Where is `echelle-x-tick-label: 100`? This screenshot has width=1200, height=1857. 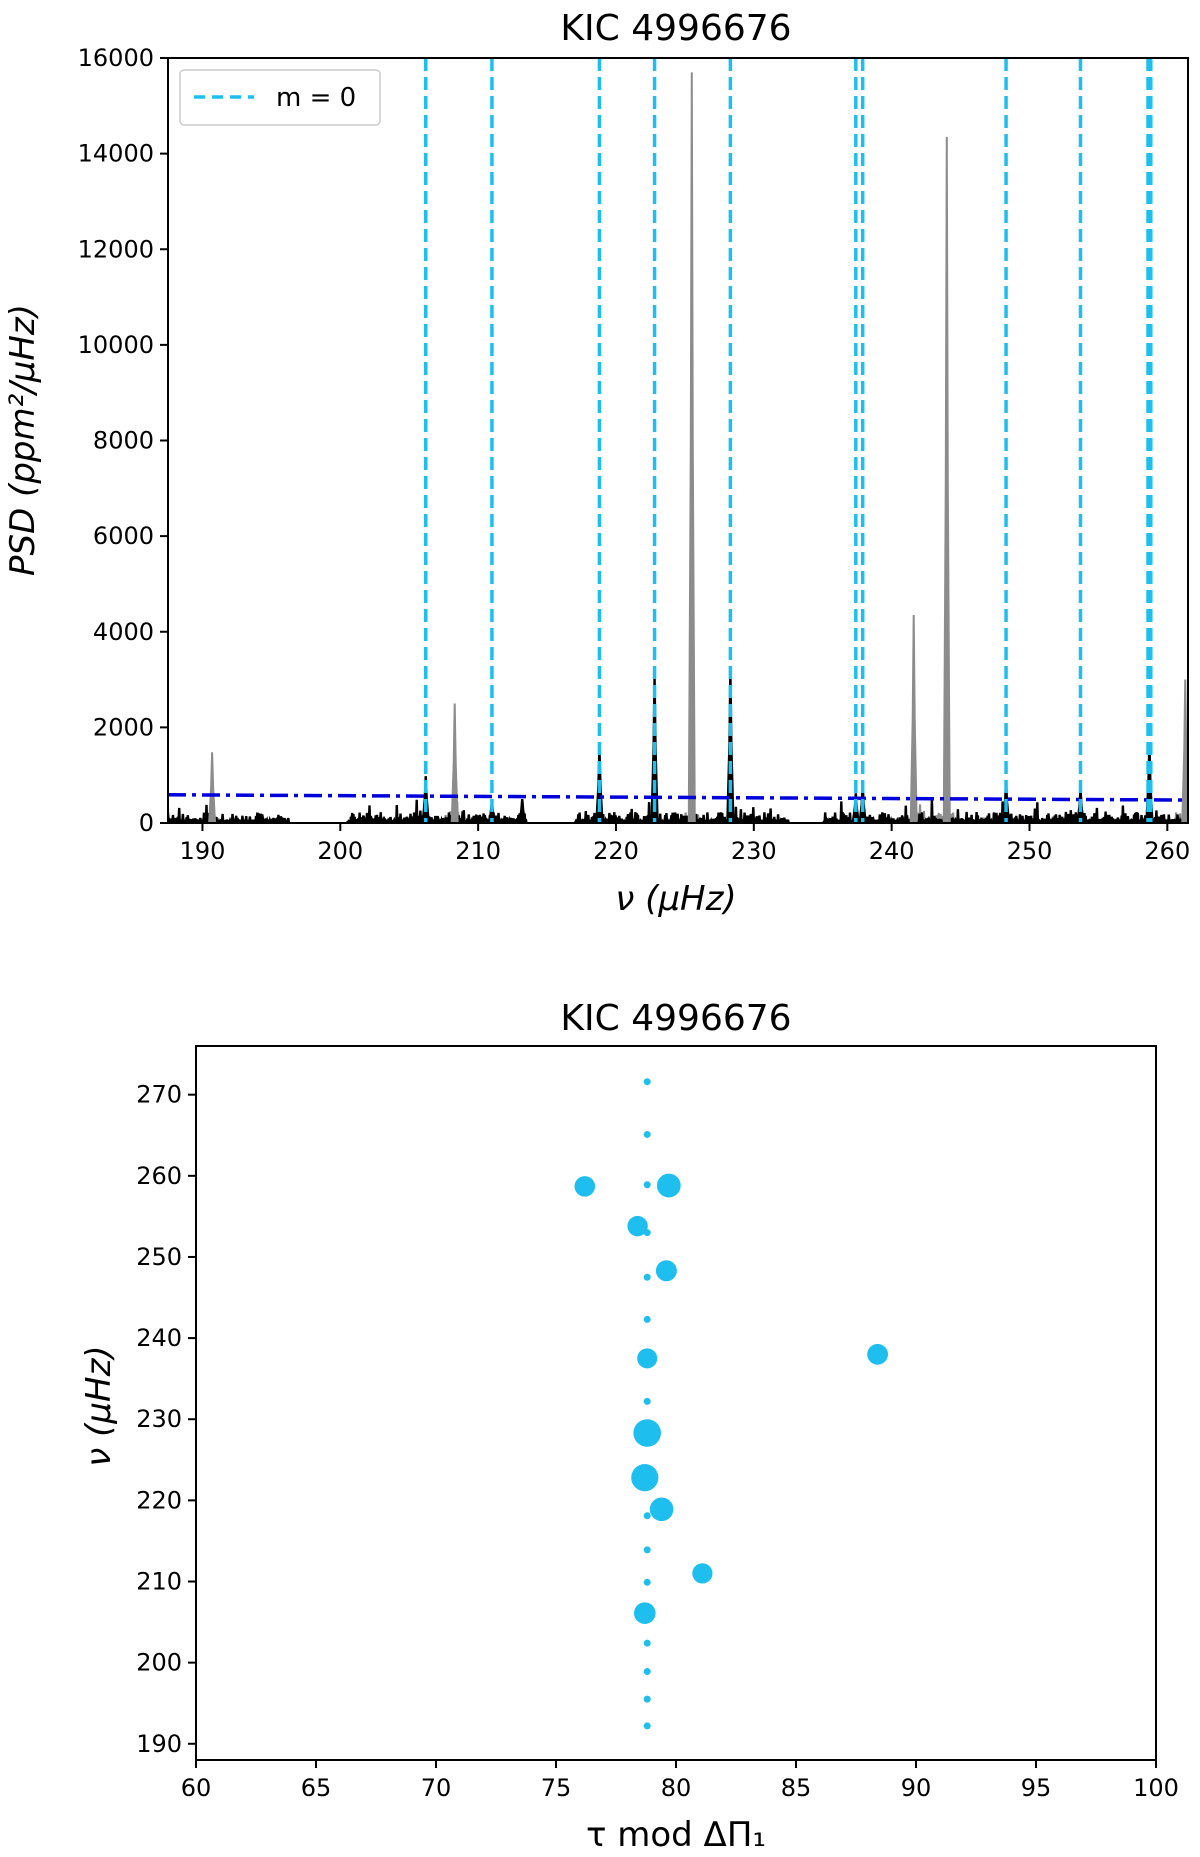
echelle-x-tick-label: 100 is located at coordinates (1156, 1788).